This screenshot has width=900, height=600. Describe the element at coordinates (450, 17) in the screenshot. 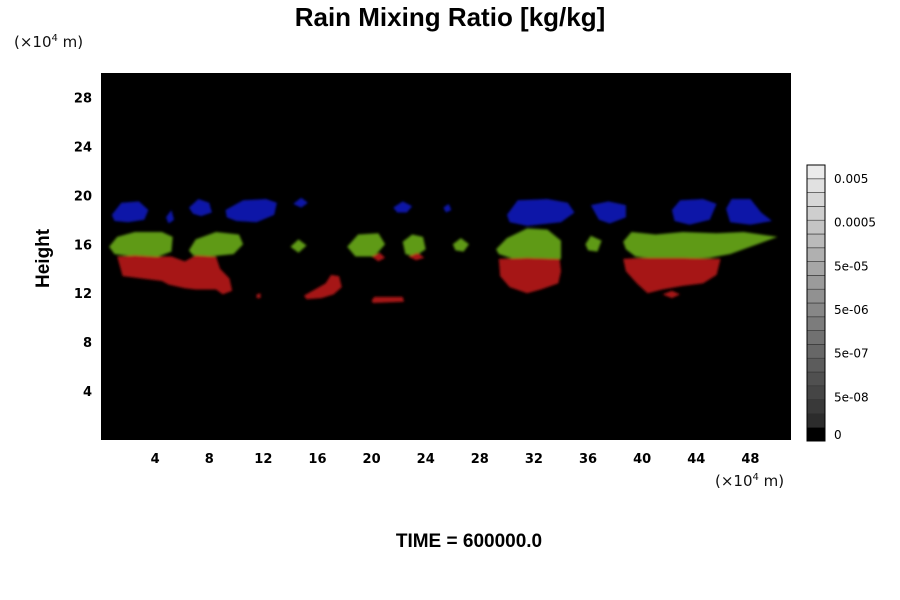

I see `chart-title: Rain Mixing Ratio [kg/kg]` at that location.